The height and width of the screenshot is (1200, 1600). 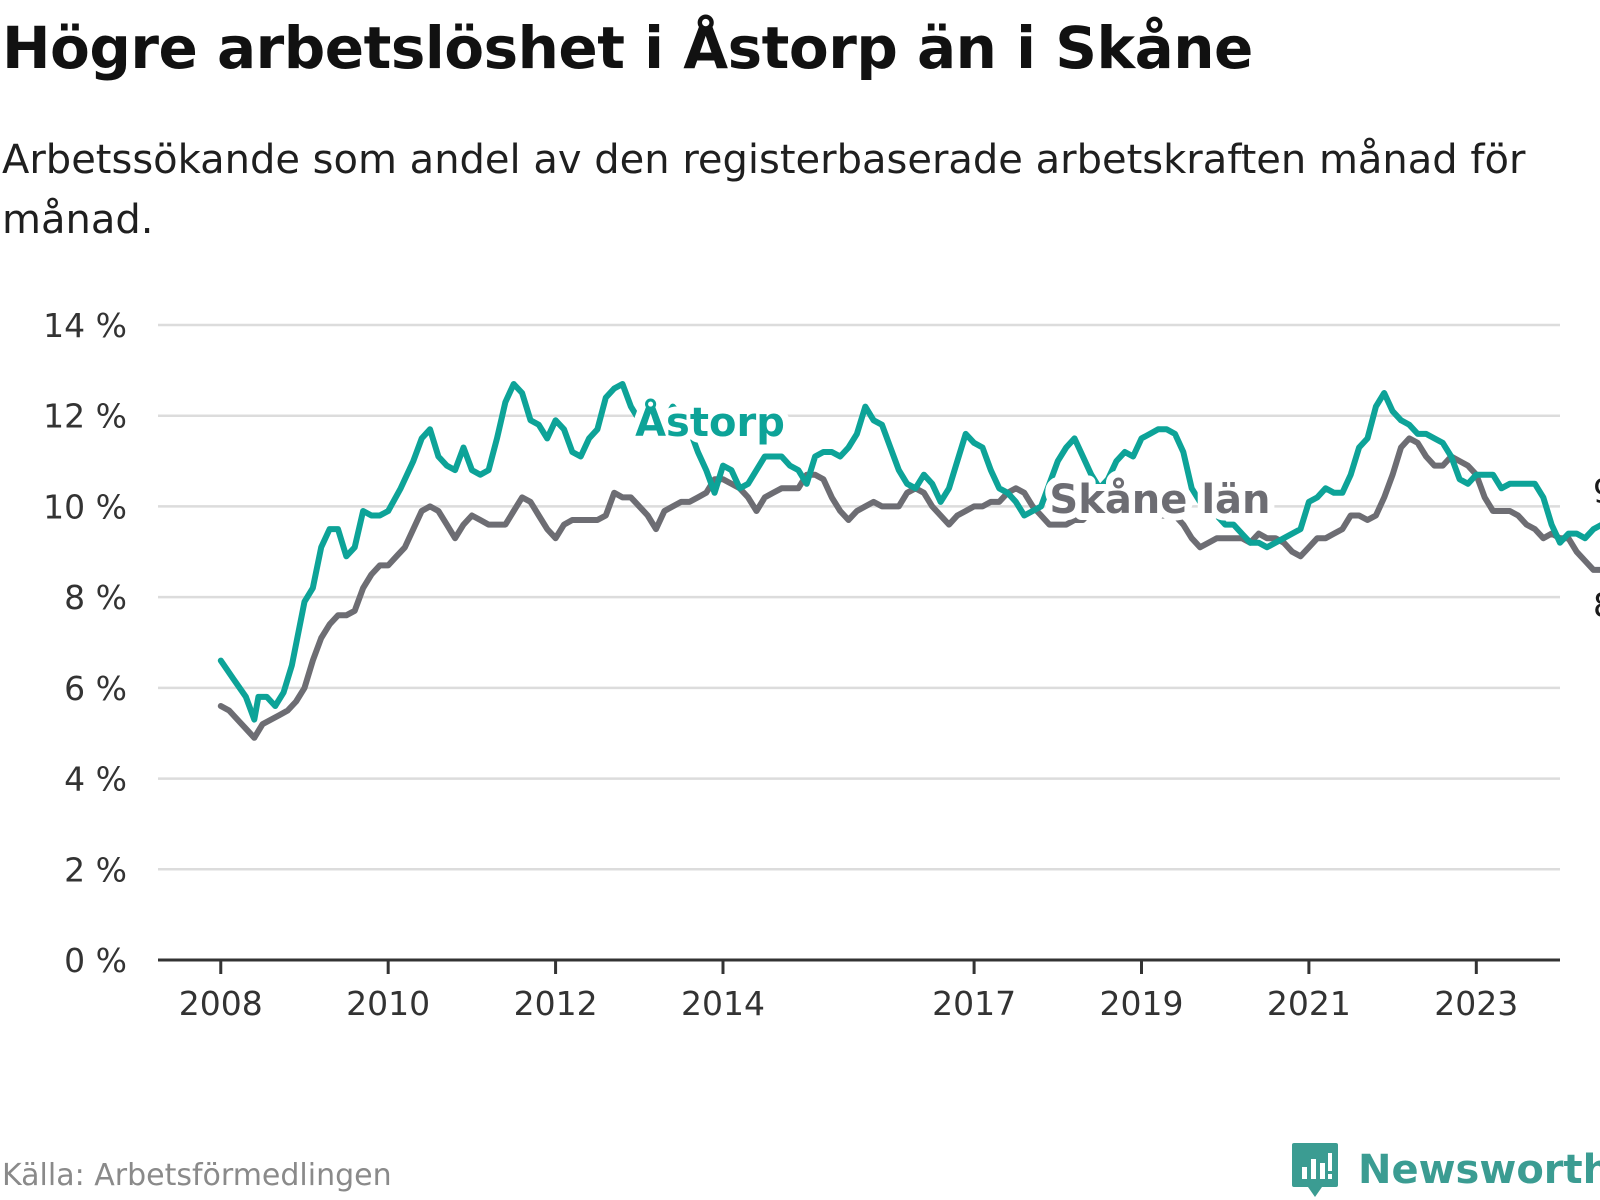 What do you see at coordinates (1315, 1170) in the screenshot?
I see `newsworthy-logo-icon` at bounding box center [1315, 1170].